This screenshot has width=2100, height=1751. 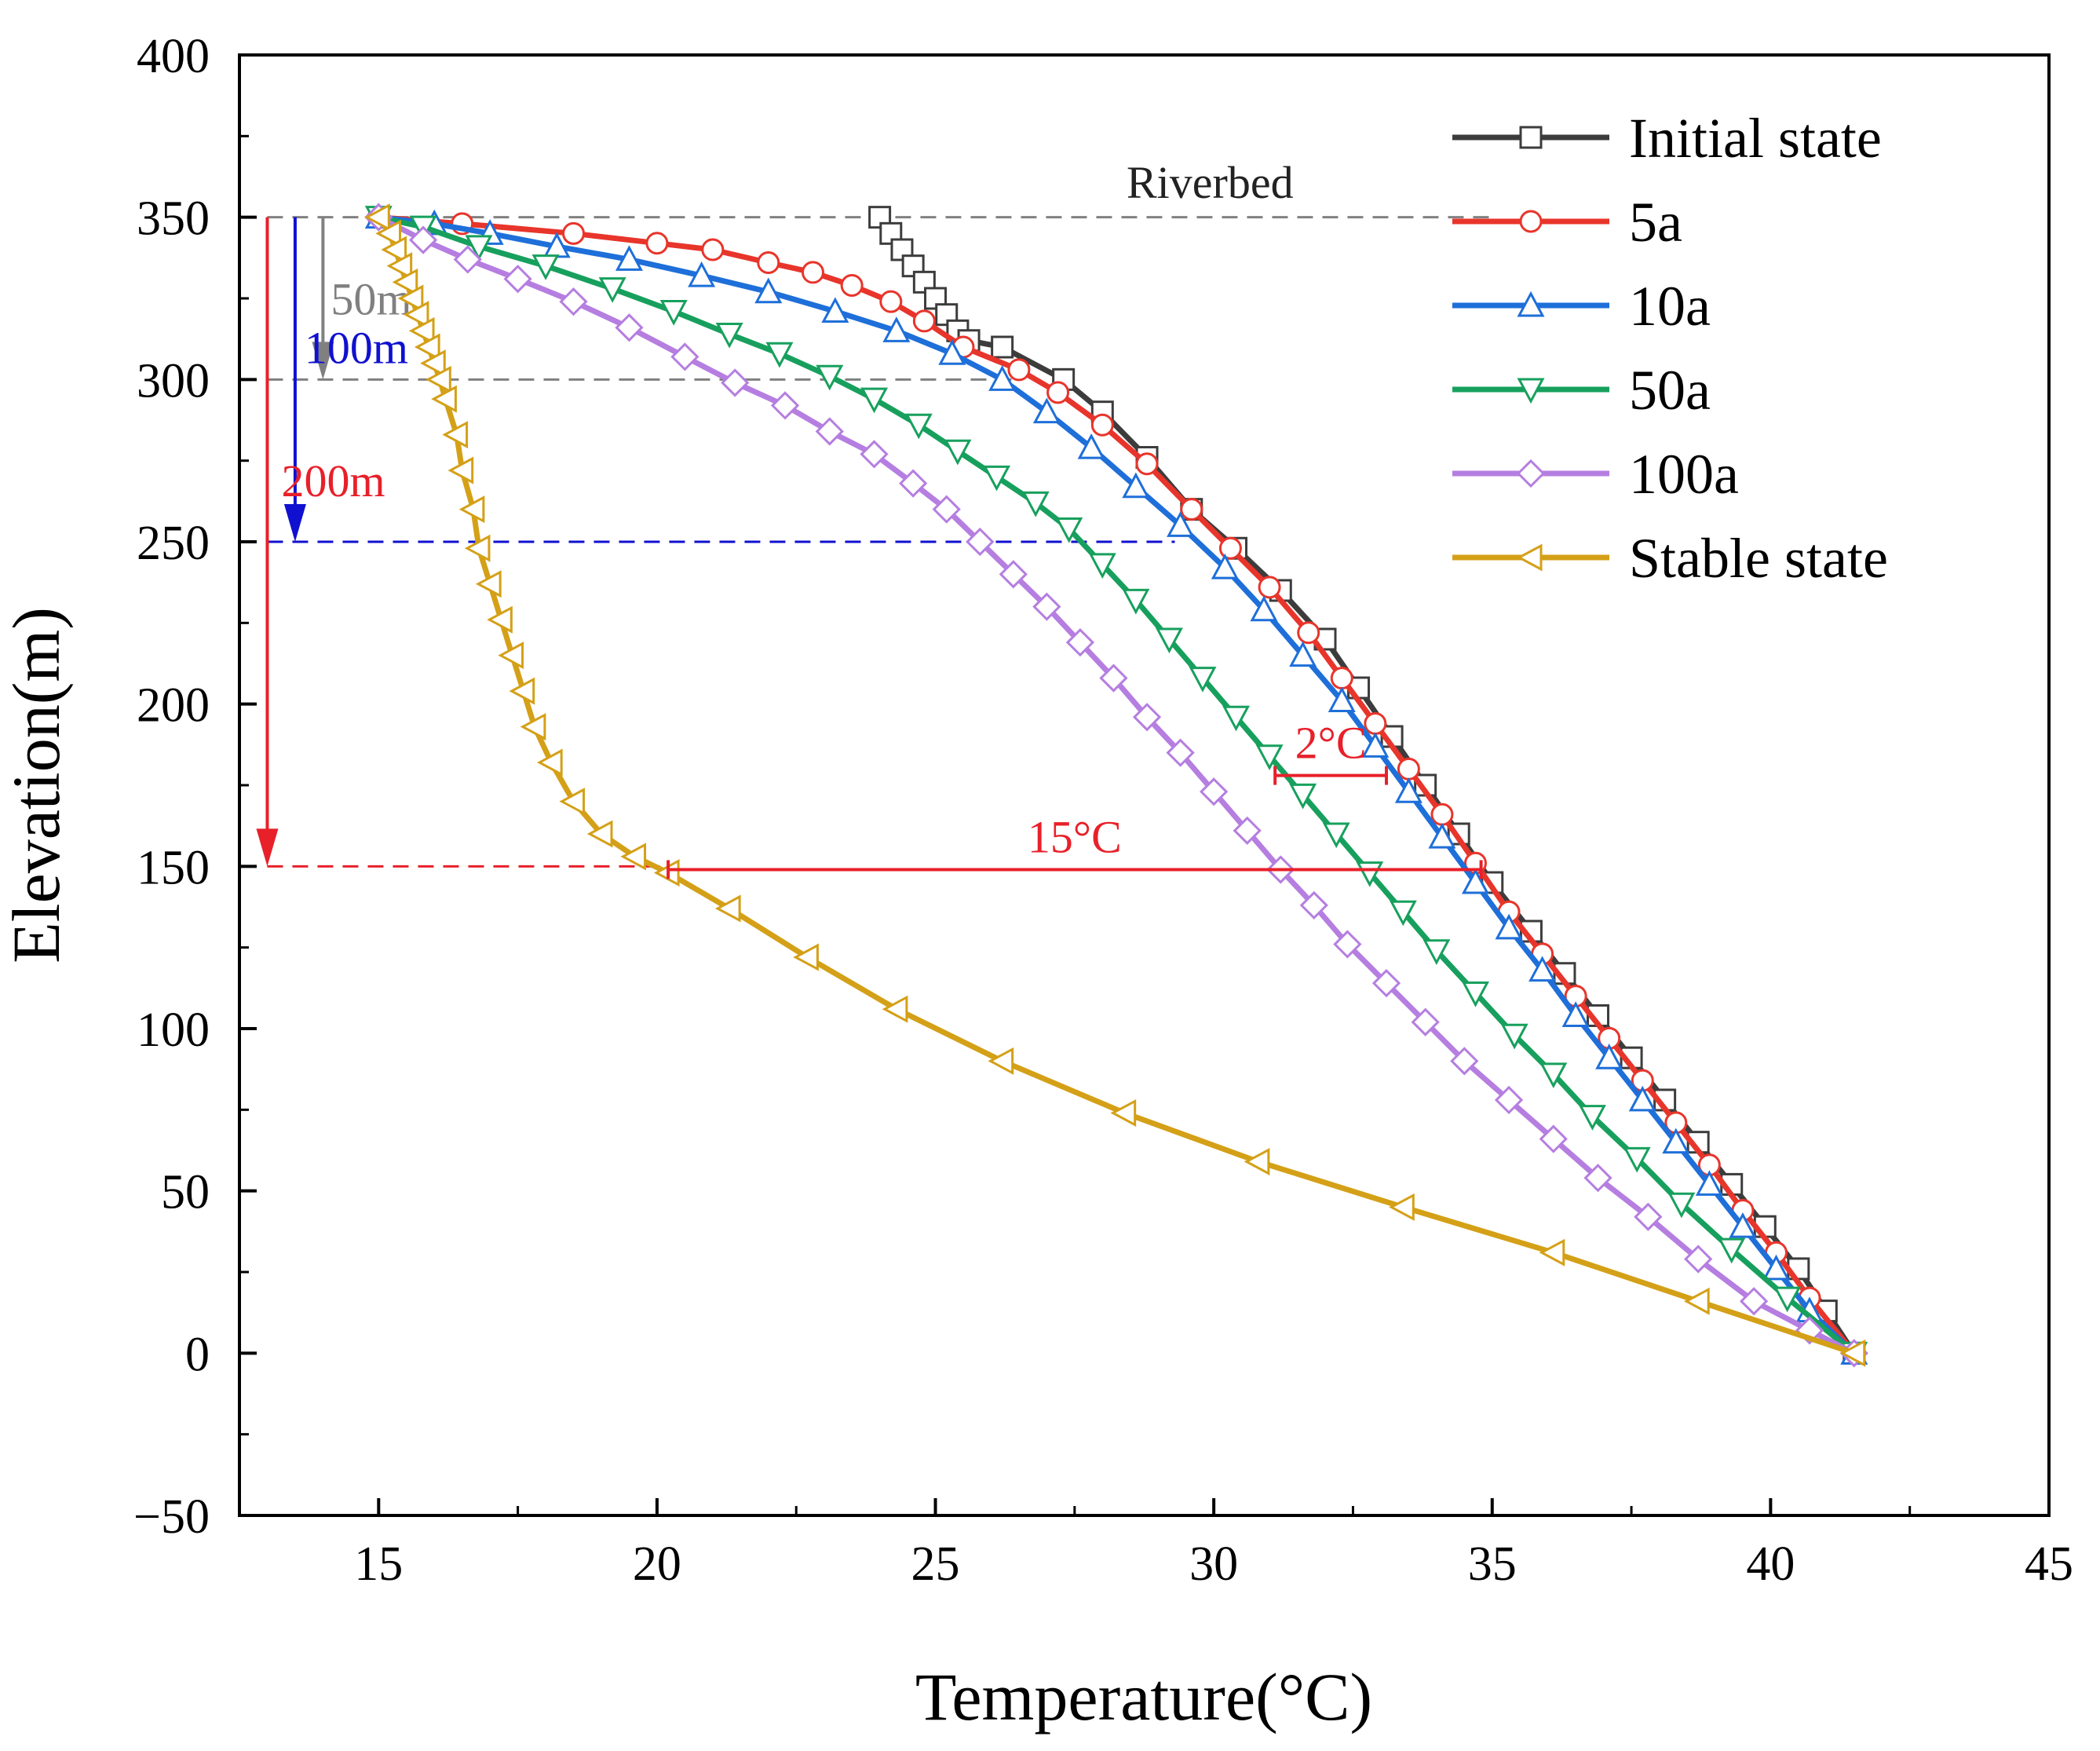 What do you see at coordinates (1210, 182) in the screenshot?
I see `riverbed-label: Riverbed` at bounding box center [1210, 182].